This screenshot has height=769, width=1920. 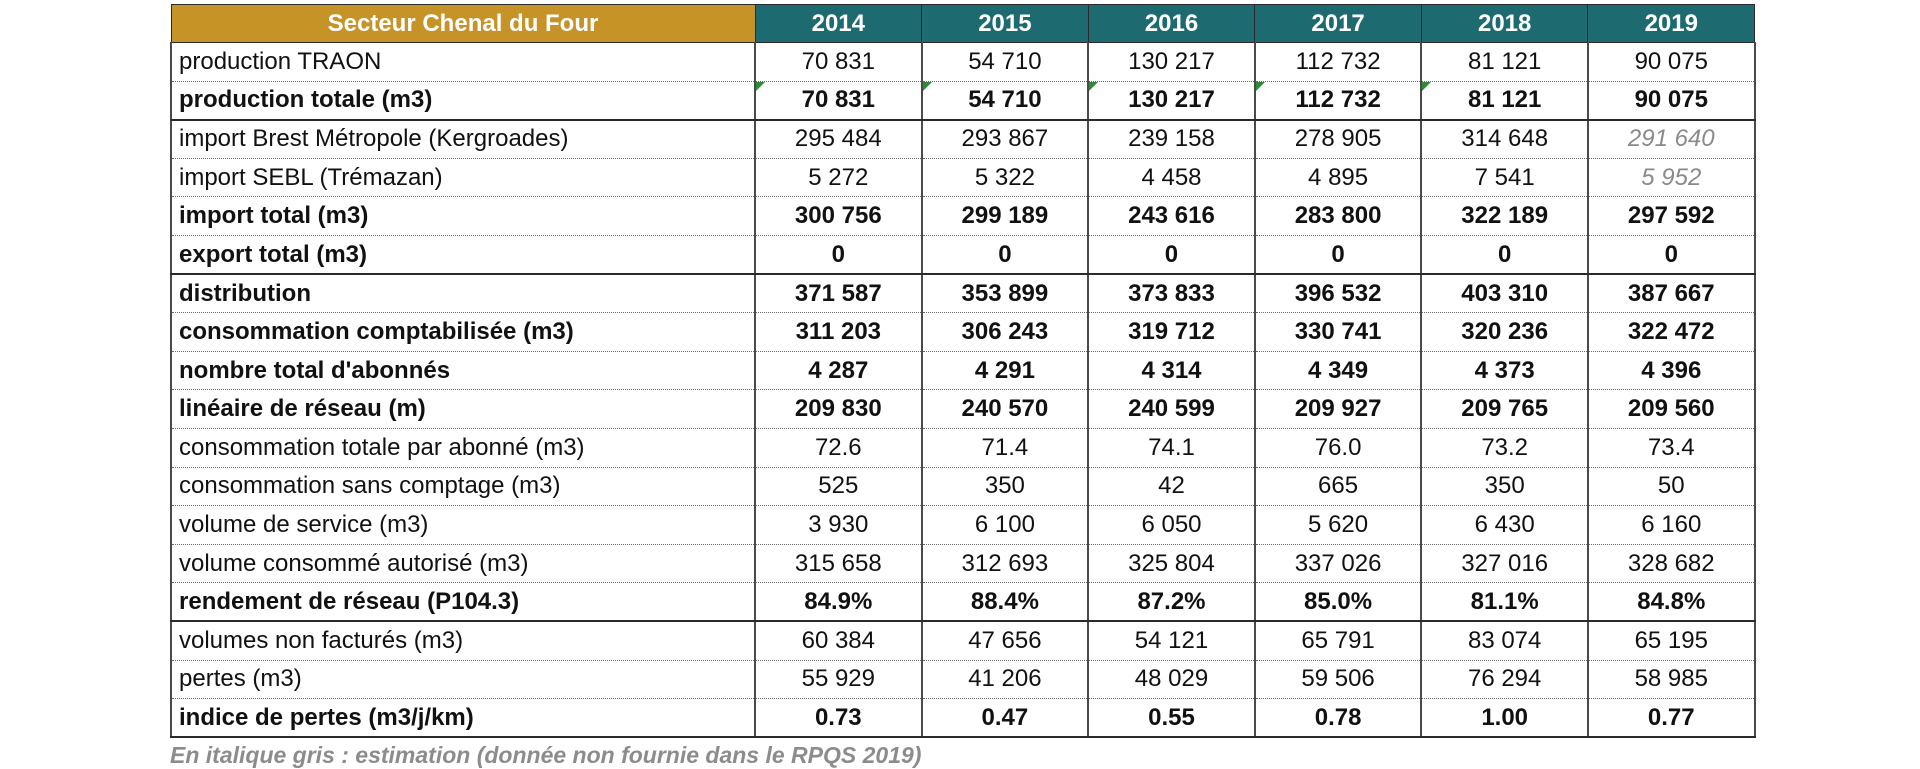 What do you see at coordinates (1171, 62) in the screenshot?
I see `table-cell: 130 217` at bounding box center [1171, 62].